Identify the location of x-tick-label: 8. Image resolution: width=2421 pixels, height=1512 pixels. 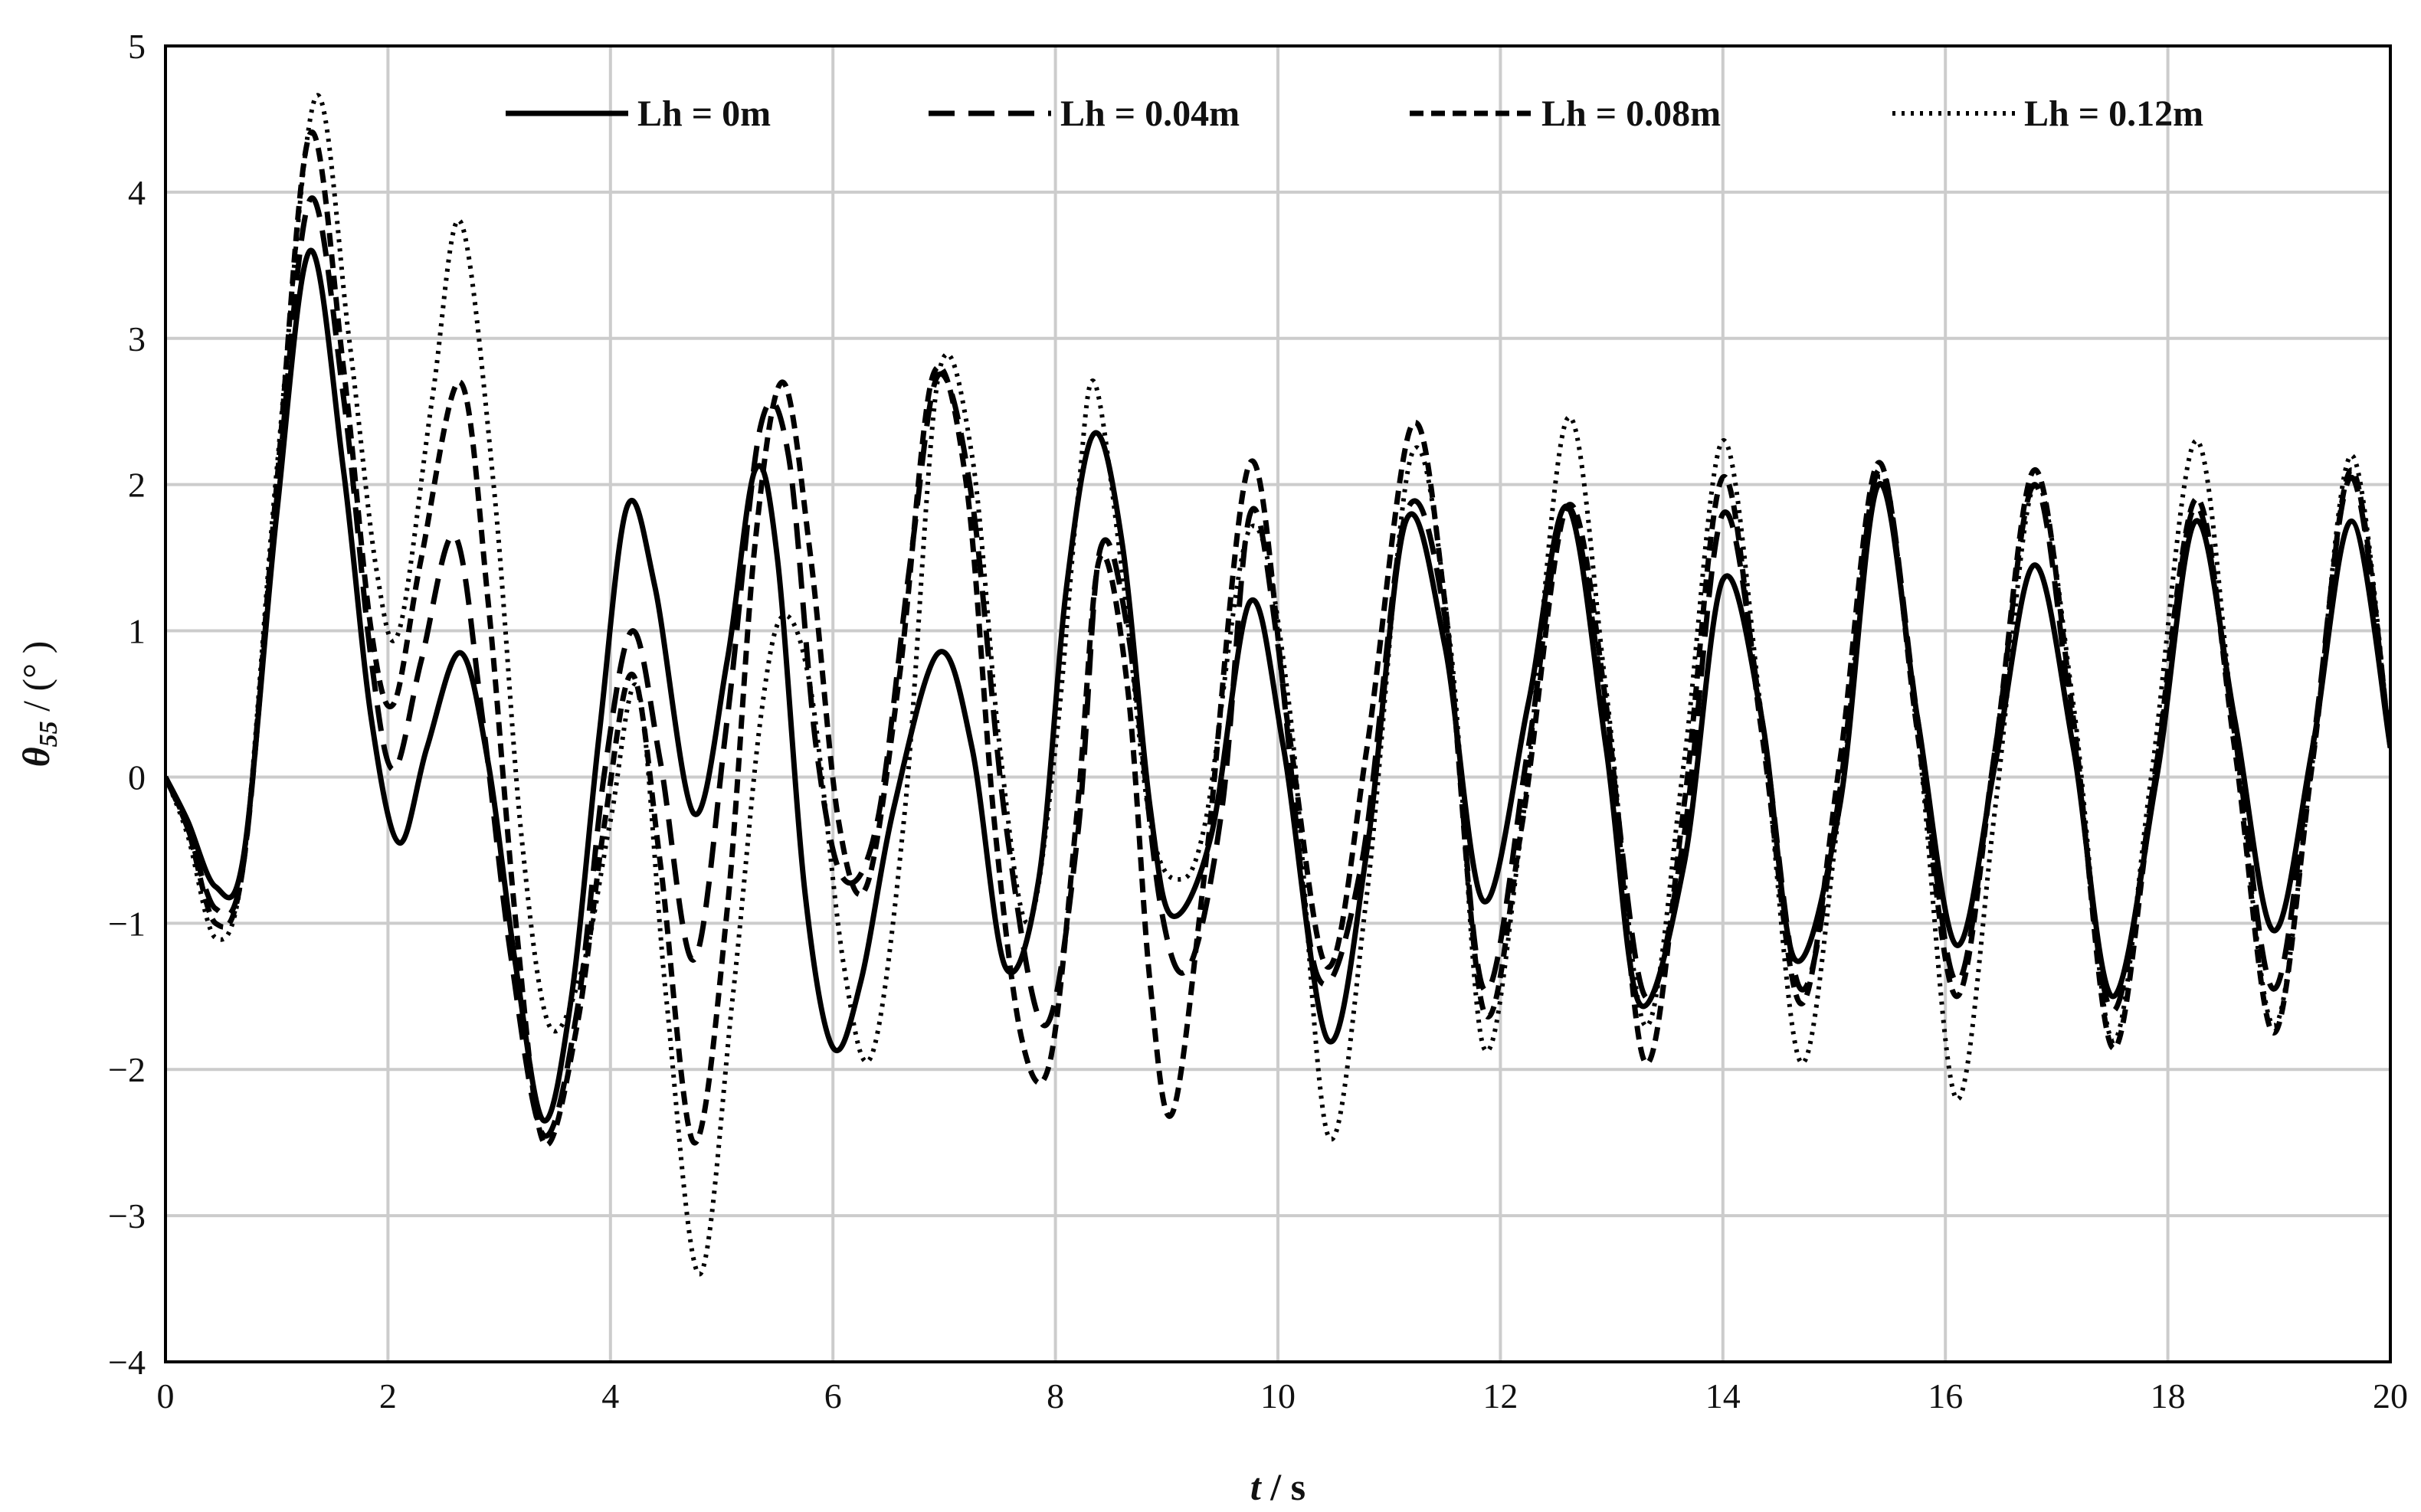
(1055, 1395).